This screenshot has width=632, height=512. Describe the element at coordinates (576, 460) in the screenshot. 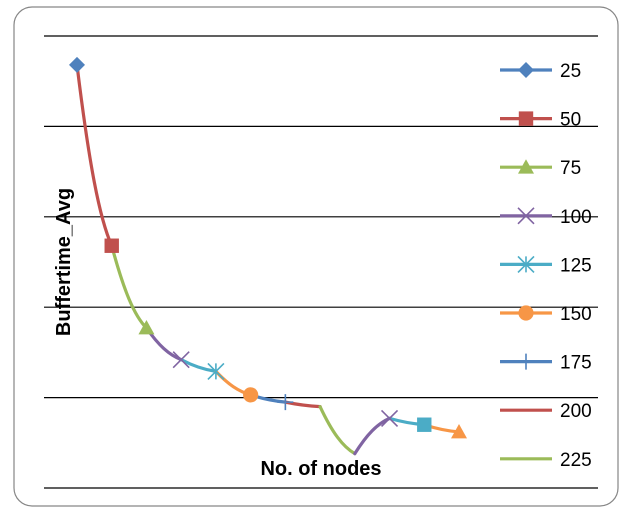

I see `legend-label-8: 225` at that location.